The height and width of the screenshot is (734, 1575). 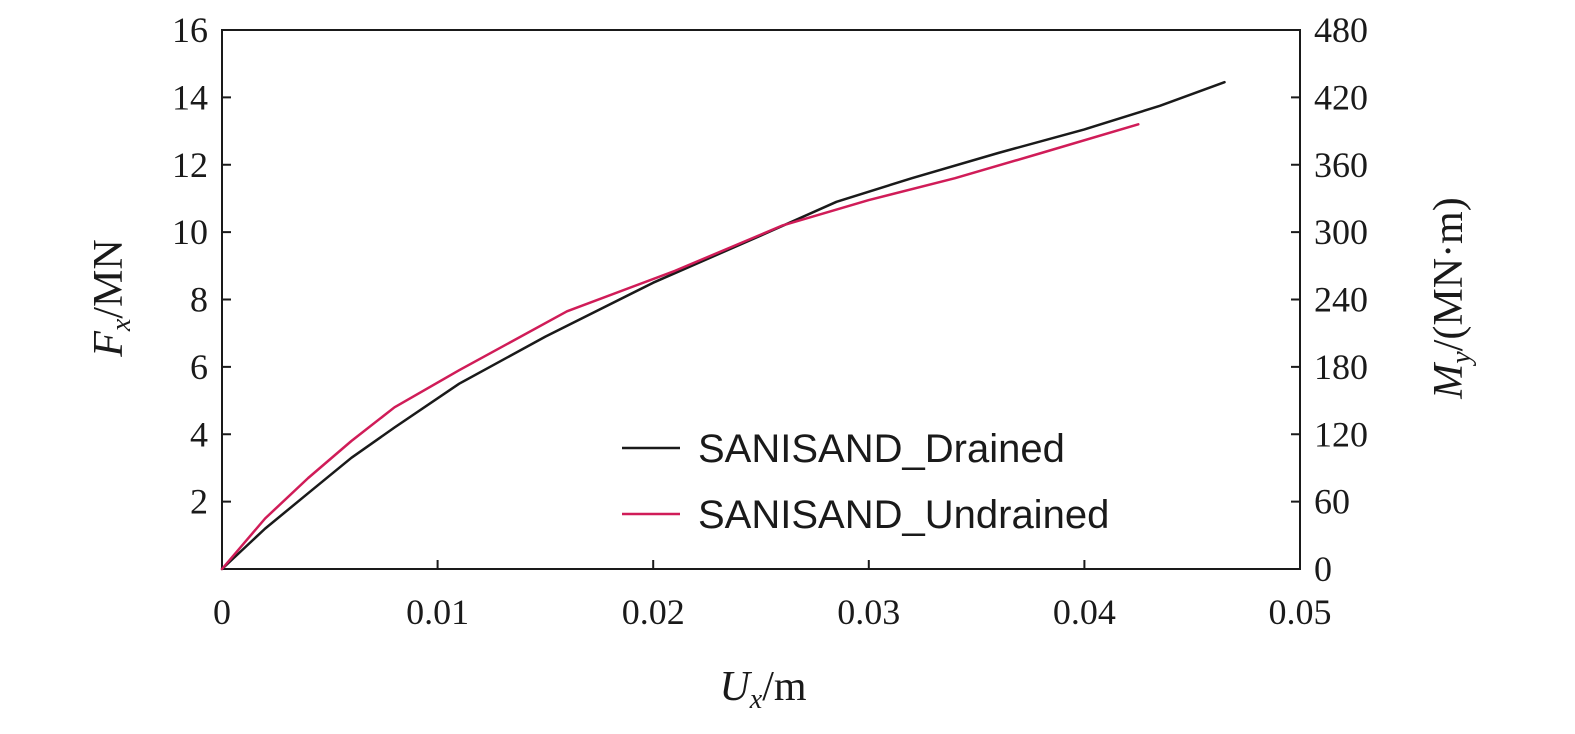 I want to click on y-right-tick-label: 300, so click(x=1341, y=232).